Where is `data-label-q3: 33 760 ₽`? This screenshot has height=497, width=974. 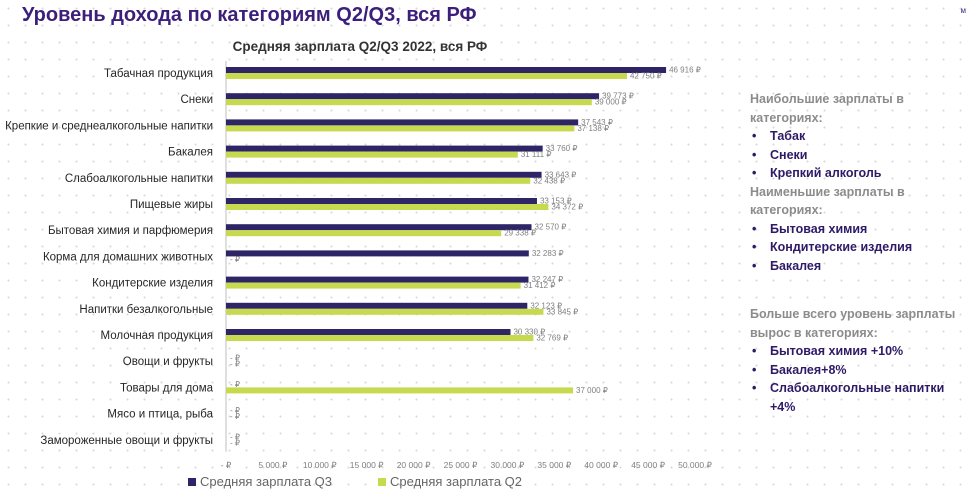 data-label-q3: 33 760 ₽ is located at coordinates (562, 148).